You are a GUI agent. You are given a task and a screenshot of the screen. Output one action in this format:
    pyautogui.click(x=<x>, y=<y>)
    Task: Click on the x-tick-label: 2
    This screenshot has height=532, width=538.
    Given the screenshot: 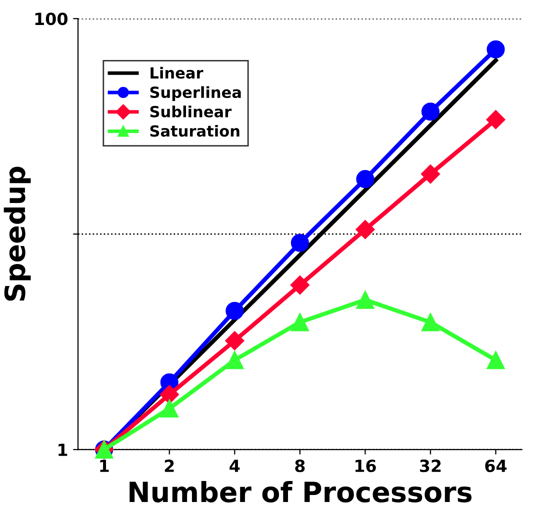 What is the action you would take?
    pyautogui.click(x=169, y=466)
    